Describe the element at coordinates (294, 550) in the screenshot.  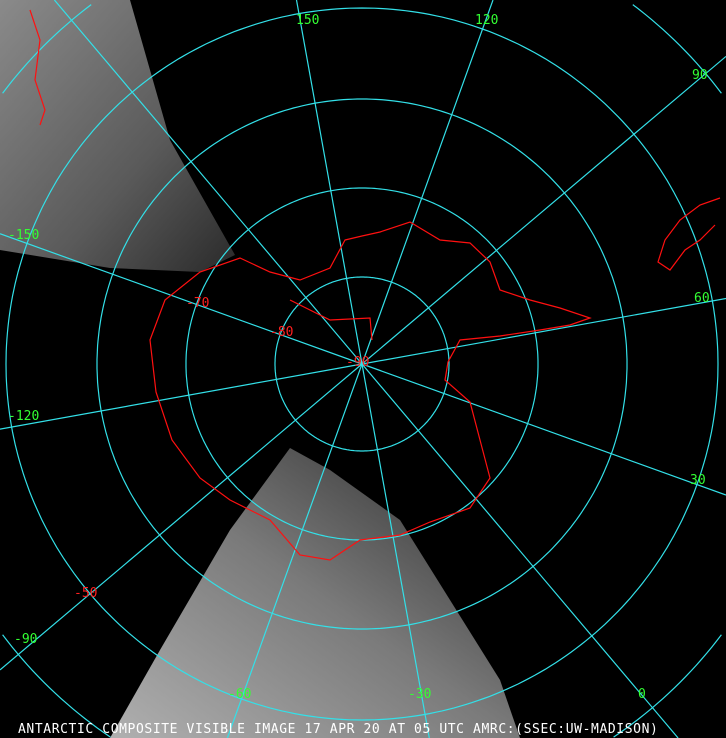
I see `meridian--60` at that location.